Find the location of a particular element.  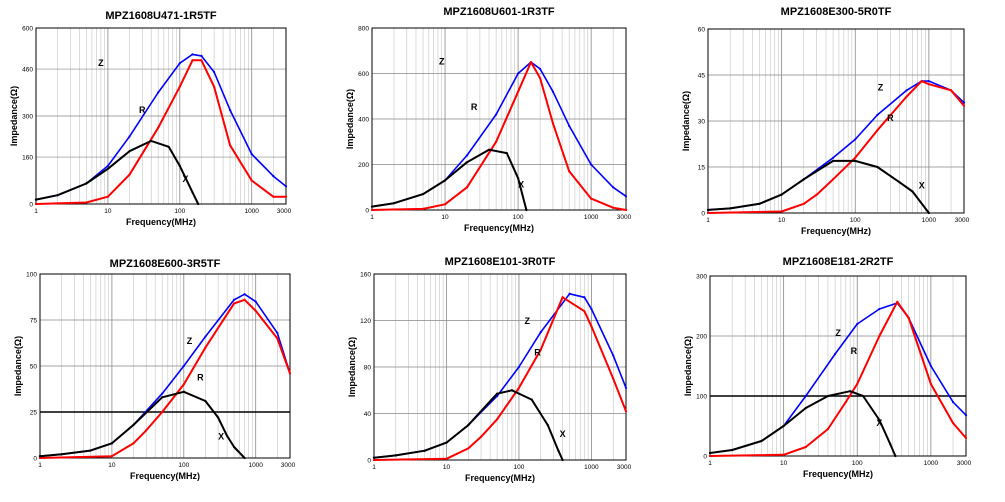

series-line-r is located at coordinates (838, 378).